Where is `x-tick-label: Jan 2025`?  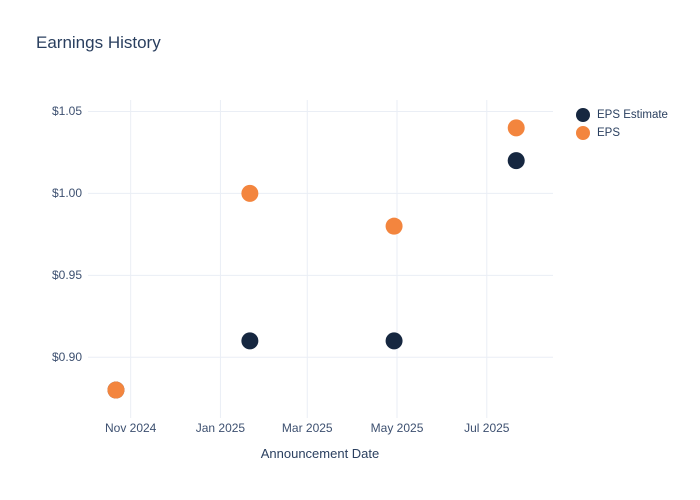
x-tick-label: Jan 2025 is located at coordinates (220, 428).